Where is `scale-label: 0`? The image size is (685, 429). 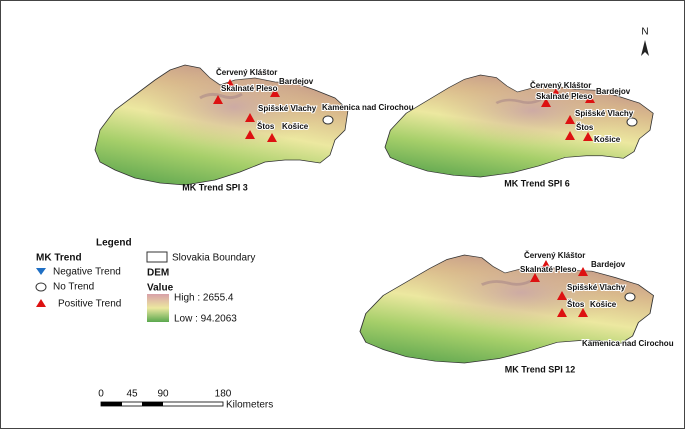
scale-label: 0 is located at coordinates (101, 394).